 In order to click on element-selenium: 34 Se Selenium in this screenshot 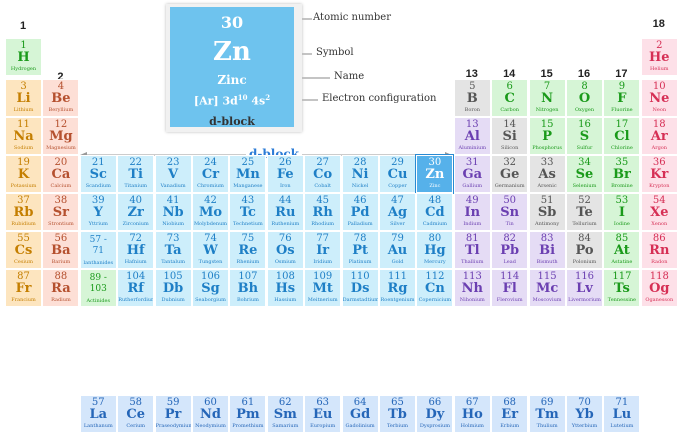, I will do `click(584, 174)`.